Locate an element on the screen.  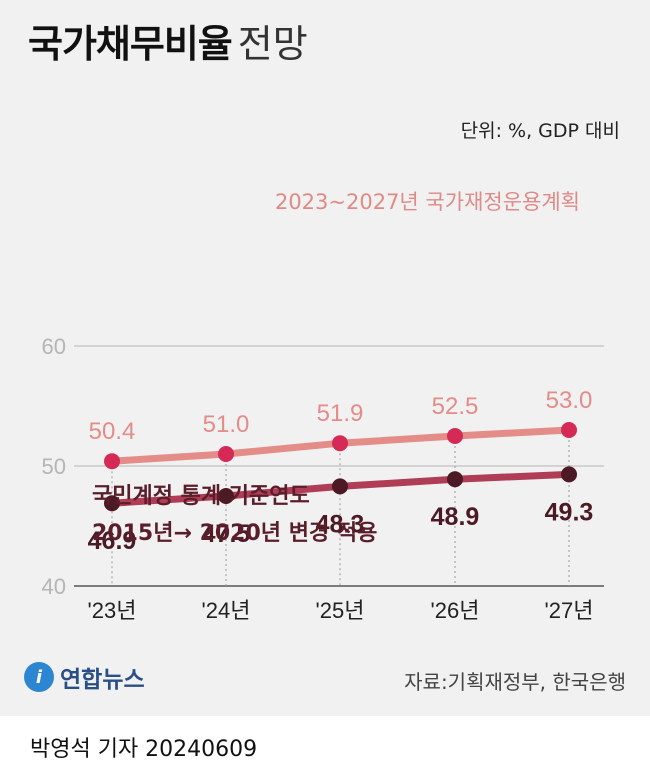
revised-data-label: 47.5 is located at coordinates (226, 534).